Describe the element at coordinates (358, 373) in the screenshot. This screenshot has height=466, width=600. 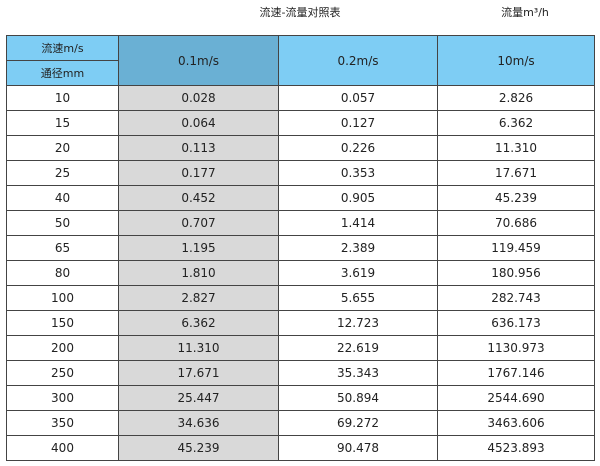
I see `flow-cell: 35.343` at that location.